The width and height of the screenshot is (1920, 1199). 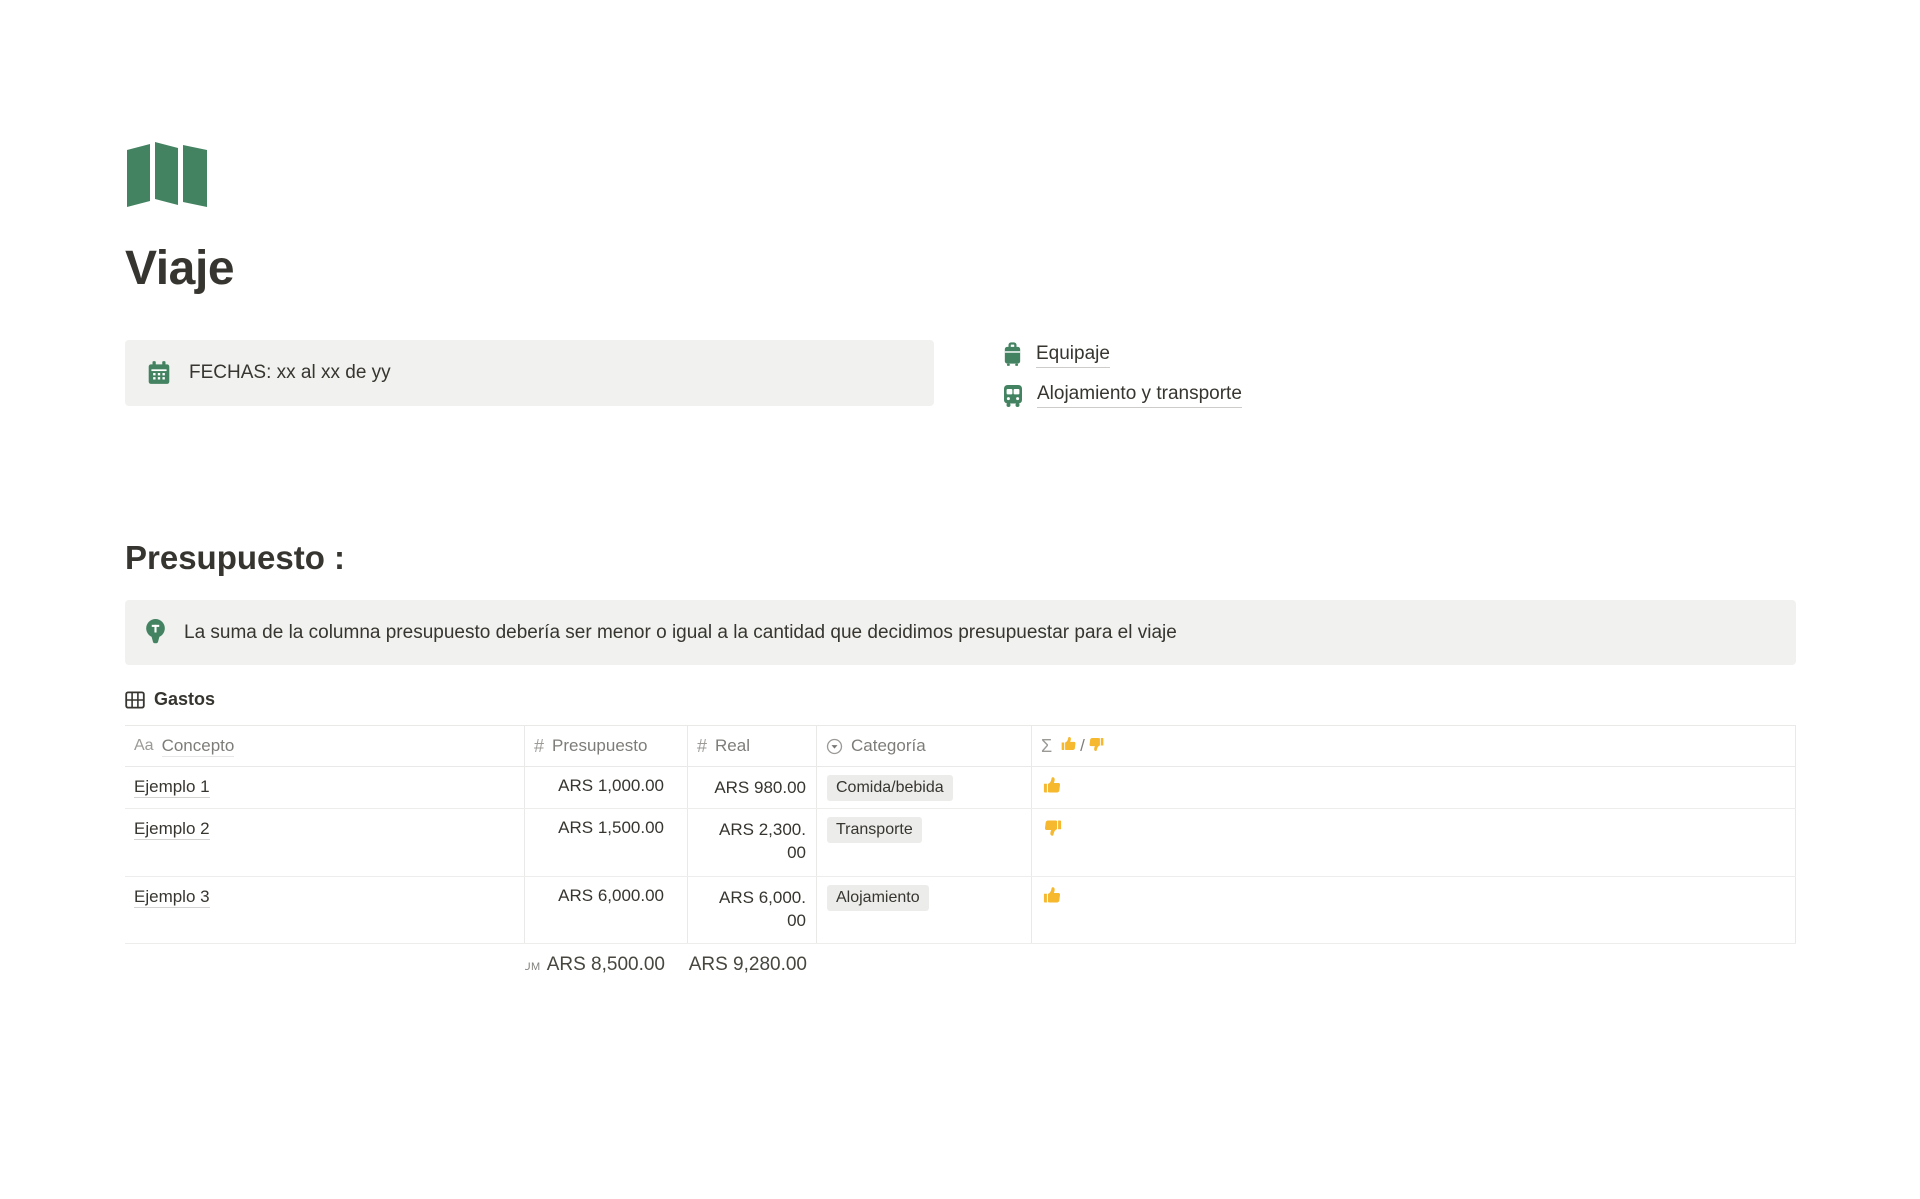 I want to click on calendar-icon, so click(x=159, y=372).